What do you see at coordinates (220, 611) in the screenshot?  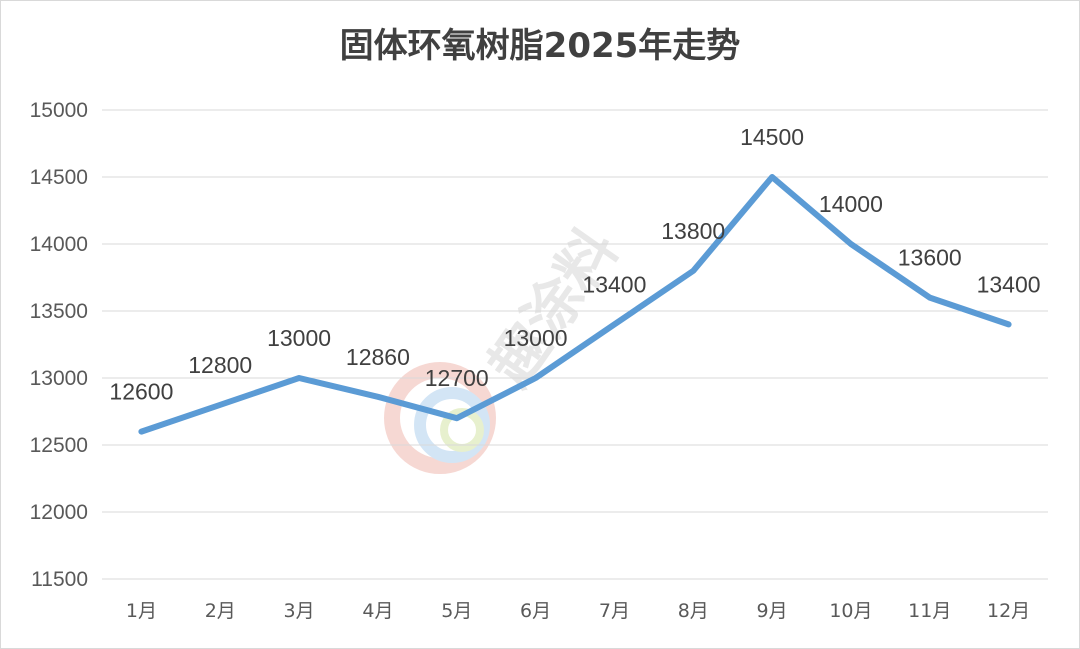 I see `x-tick-label: 2月` at bounding box center [220, 611].